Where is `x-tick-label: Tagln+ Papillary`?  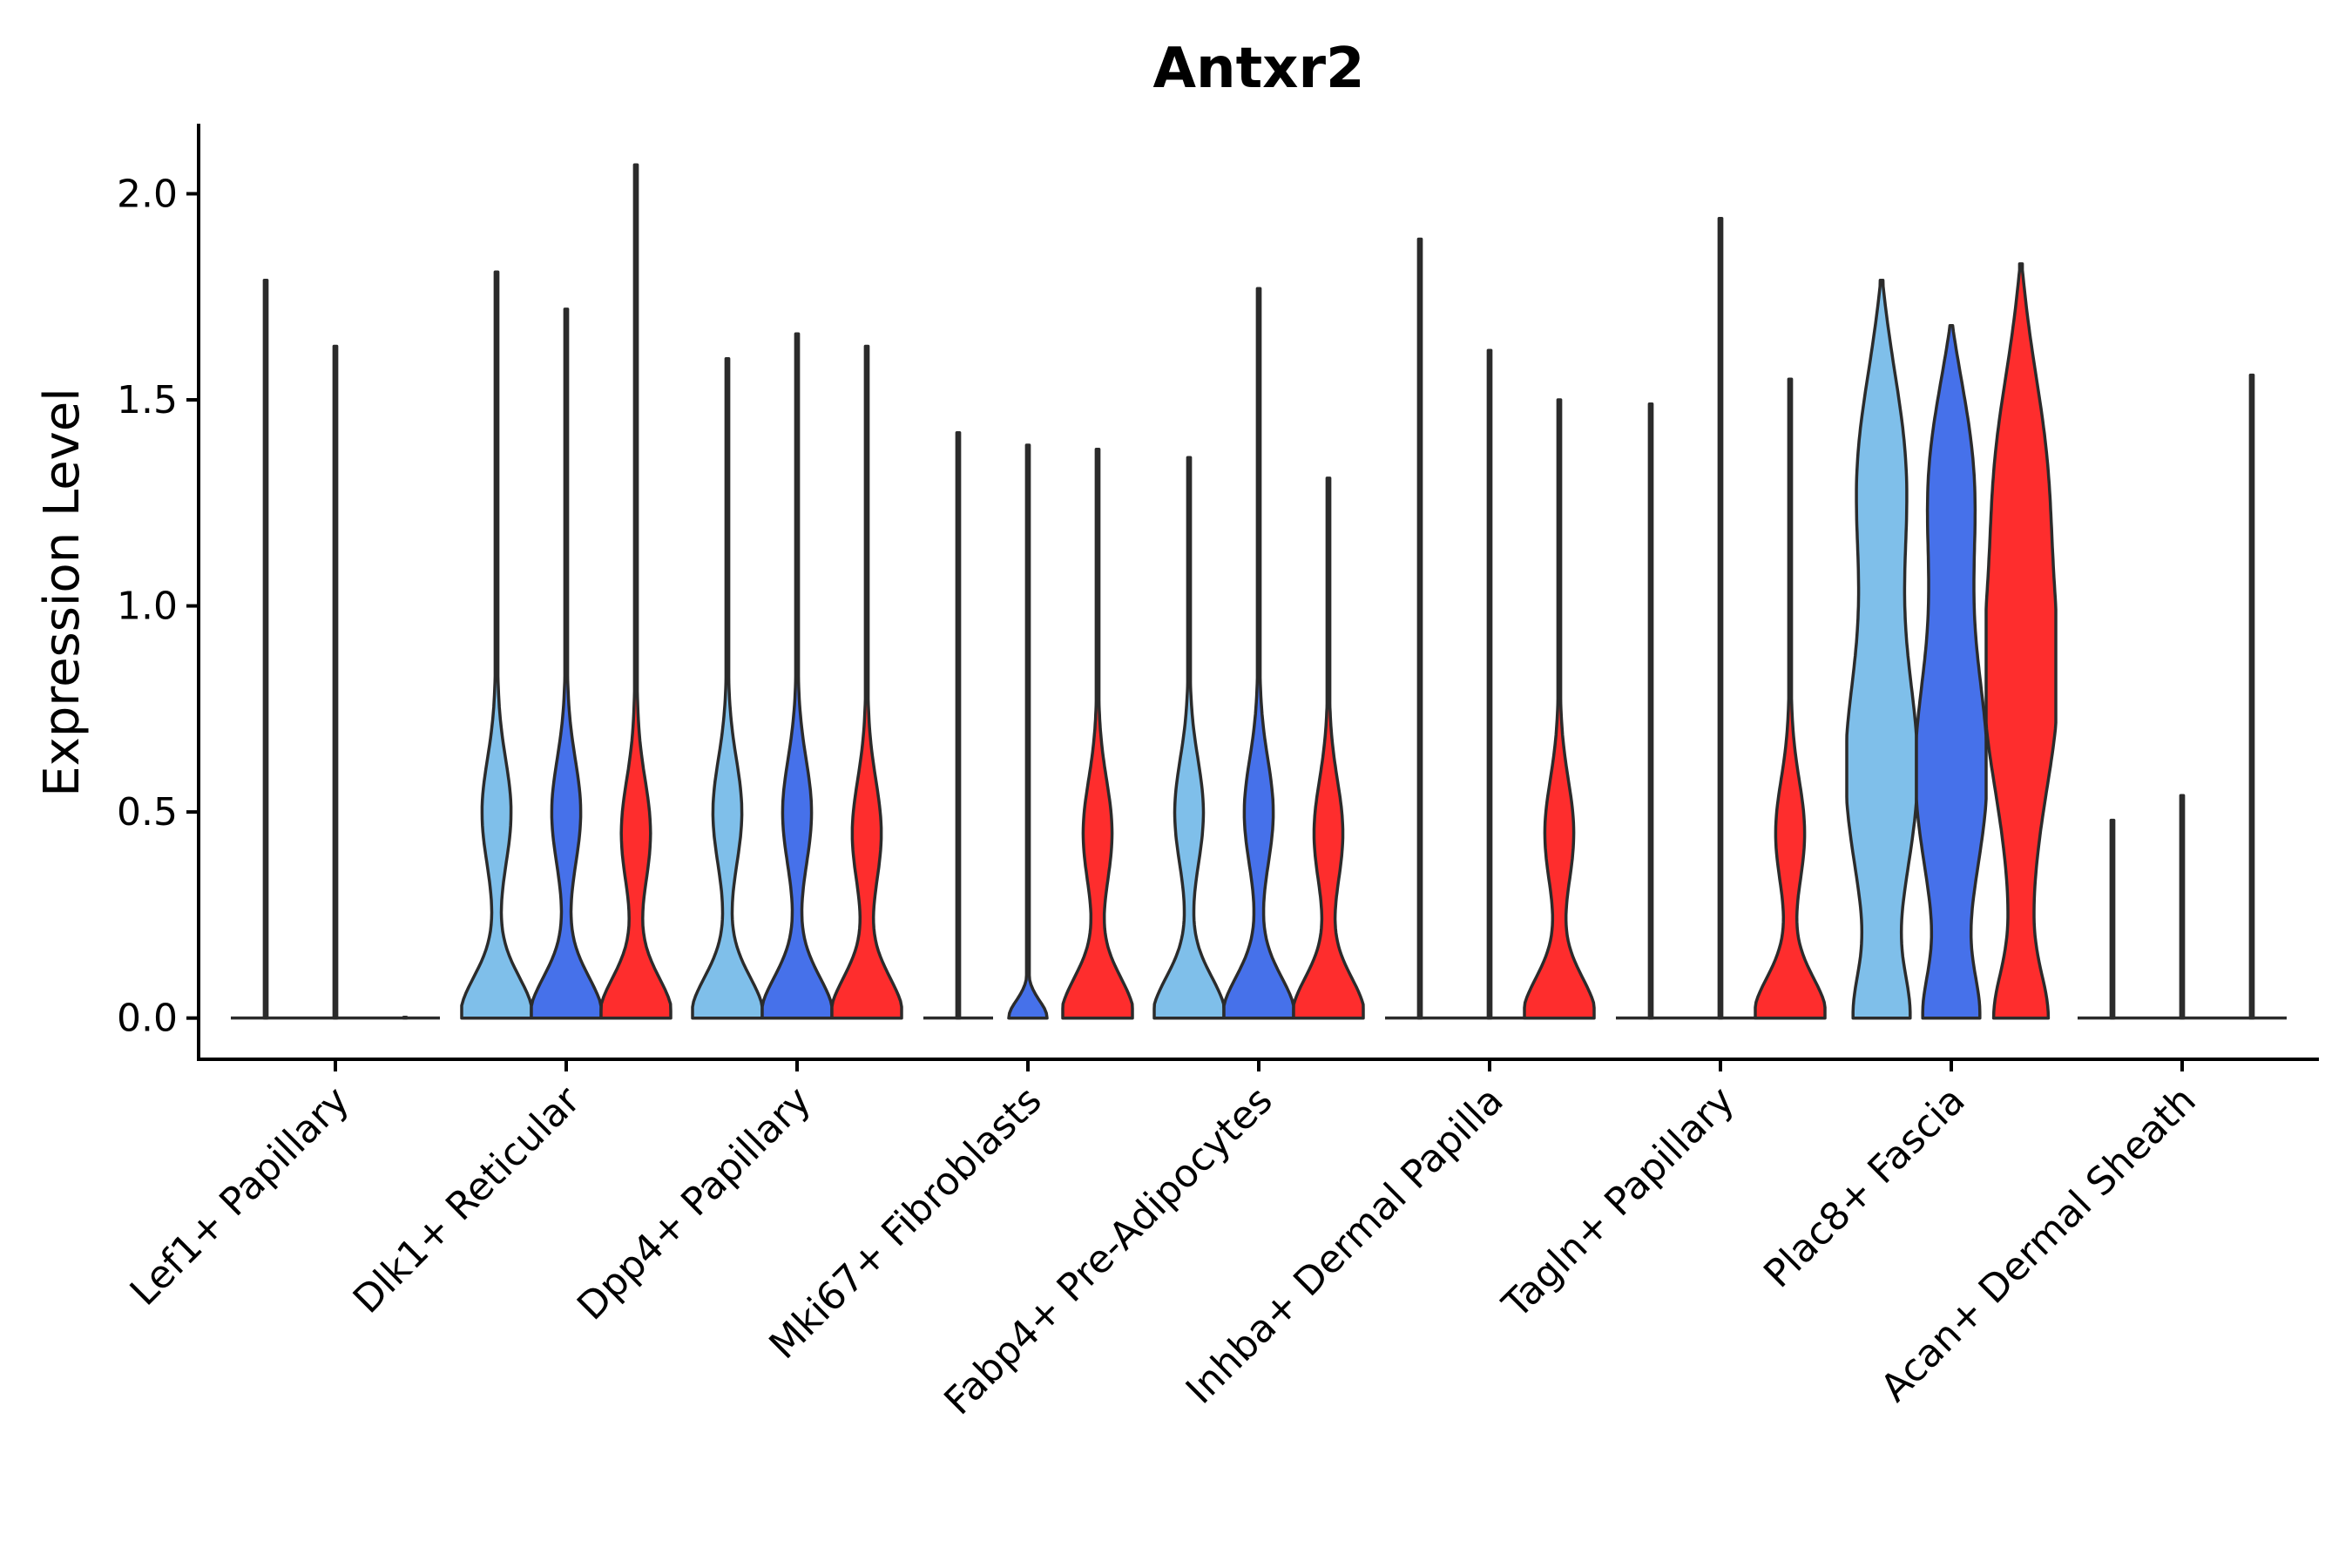
x-tick-label: Tagln+ Papillary is located at coordinates (1618, 1203).